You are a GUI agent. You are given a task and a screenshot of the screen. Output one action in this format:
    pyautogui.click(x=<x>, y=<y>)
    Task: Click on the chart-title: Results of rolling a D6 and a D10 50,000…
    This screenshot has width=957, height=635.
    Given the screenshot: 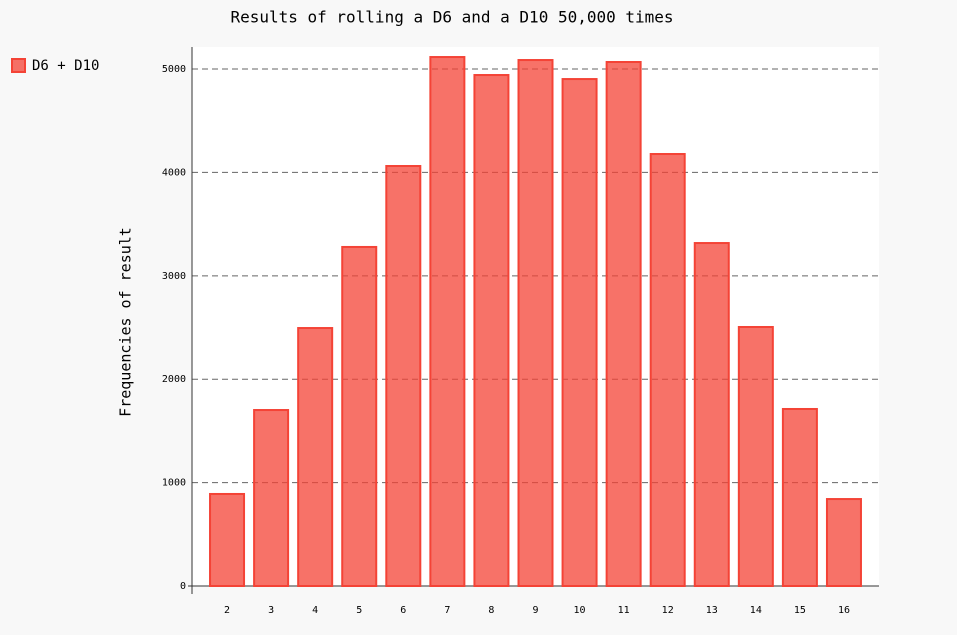 What is the action you would take?
    pyautogui.click(x=451, y=17)
    